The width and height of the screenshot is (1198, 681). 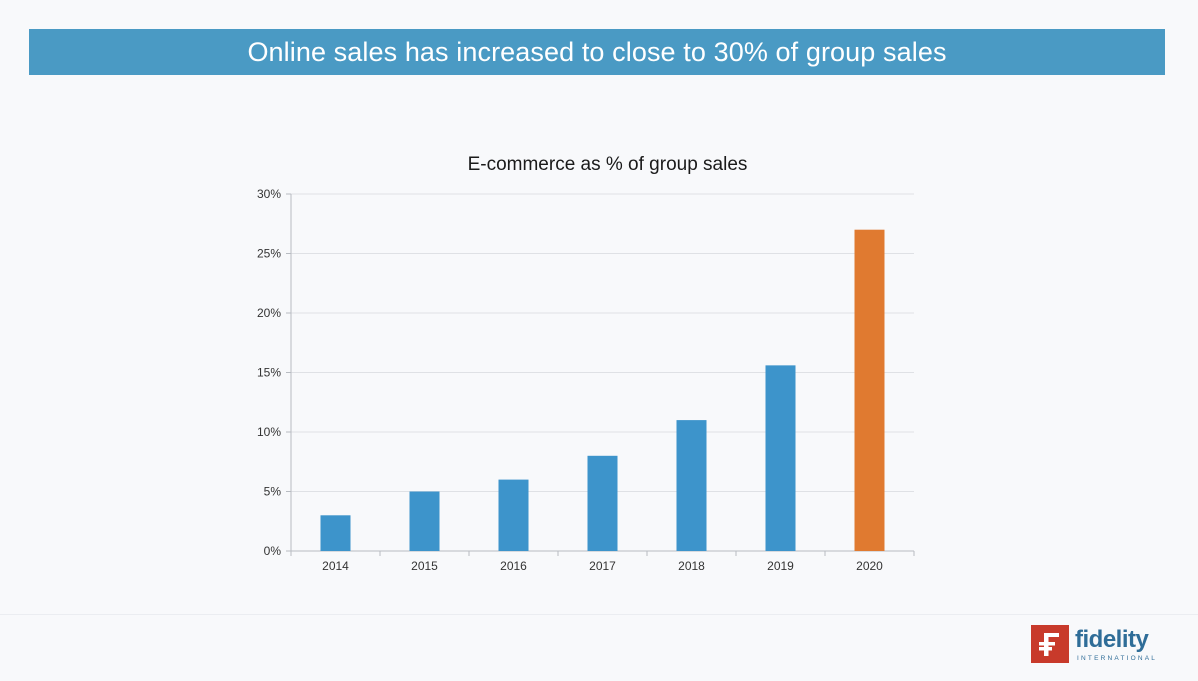 What do you see at coordinates (513, 515) in the screenshot?
I see `bar-2016` at bounding box center [513, 515].